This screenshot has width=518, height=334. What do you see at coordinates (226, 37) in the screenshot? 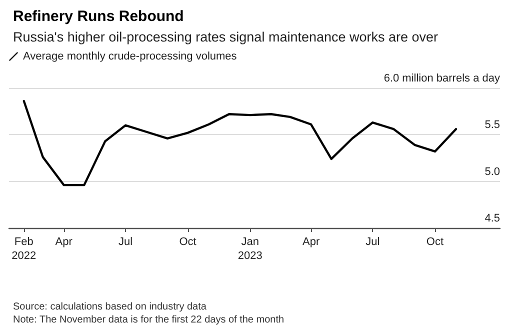
I see `chart-subtitle: Russia's higher oil-processing rates signal maintenance works are over` at bounding box center [226, 37].